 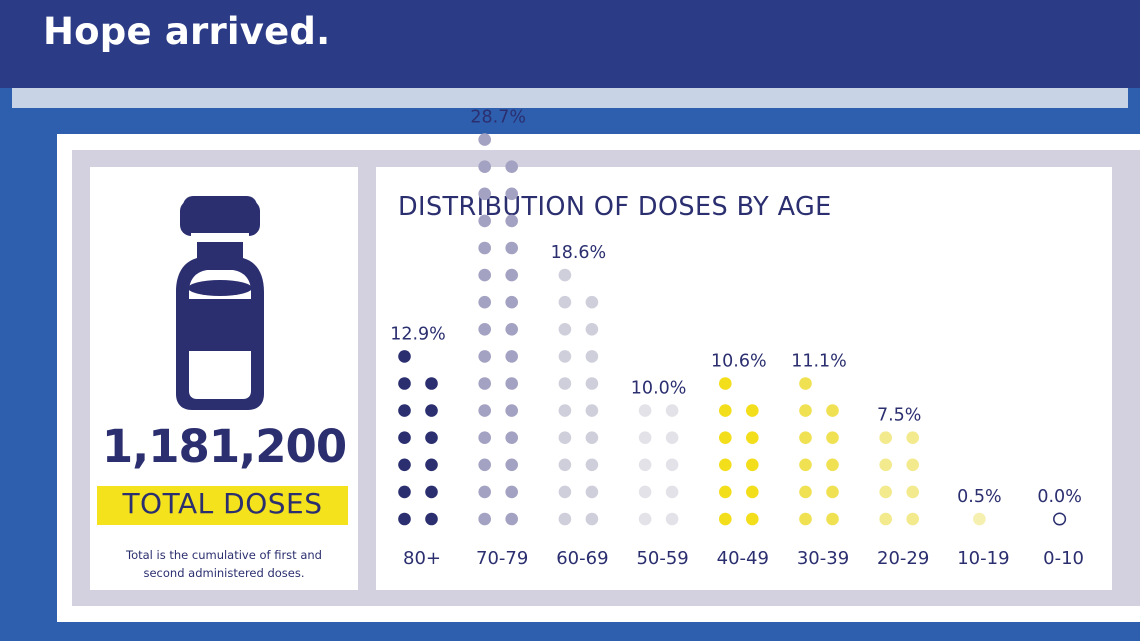 What do you see at coordinates (224, 573) in the screenshot?
I see `footnote-line-2: second administered doses.` at bounding box center [224, 573].